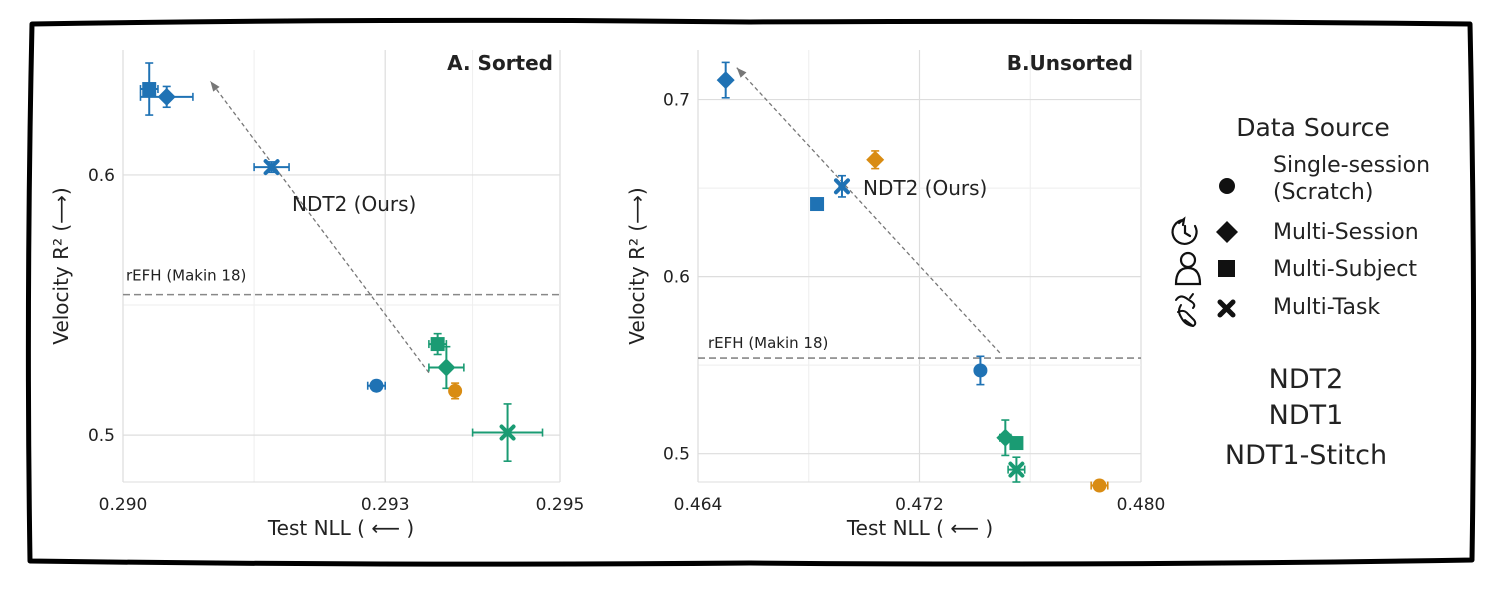 Image resolution: width=1500 pixels, height=589 pixels. Describe the element at coordinates (1351, 165) in the screenshot. I see `legend-label: Single-session` at that location.